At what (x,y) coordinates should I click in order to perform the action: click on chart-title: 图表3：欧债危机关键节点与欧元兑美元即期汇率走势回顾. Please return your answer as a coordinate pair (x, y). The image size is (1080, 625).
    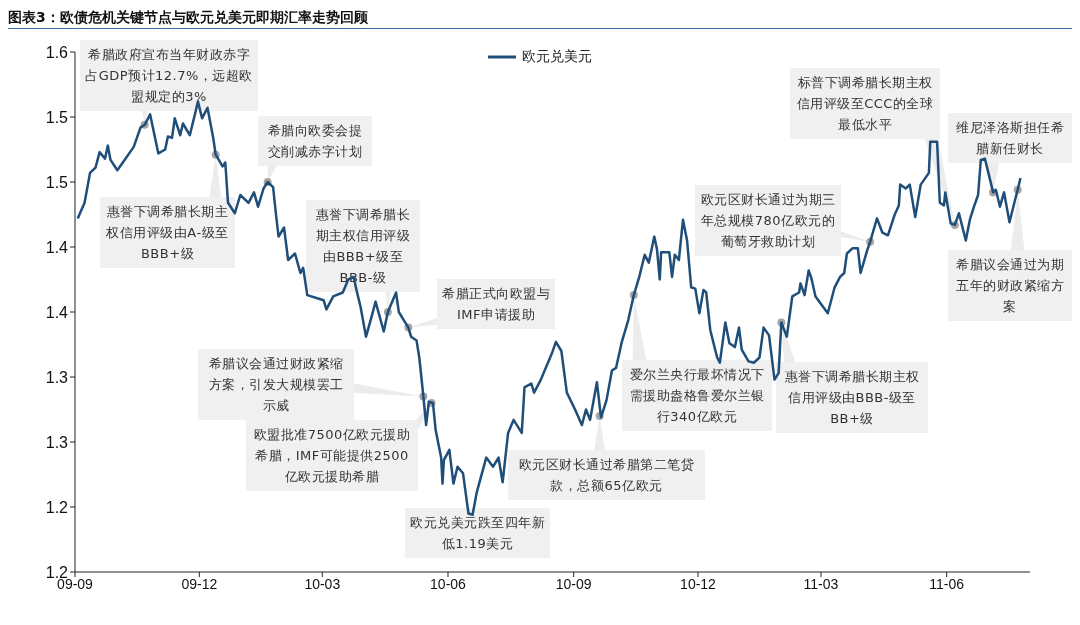
    Looking at the image, I should click on (540, 18).